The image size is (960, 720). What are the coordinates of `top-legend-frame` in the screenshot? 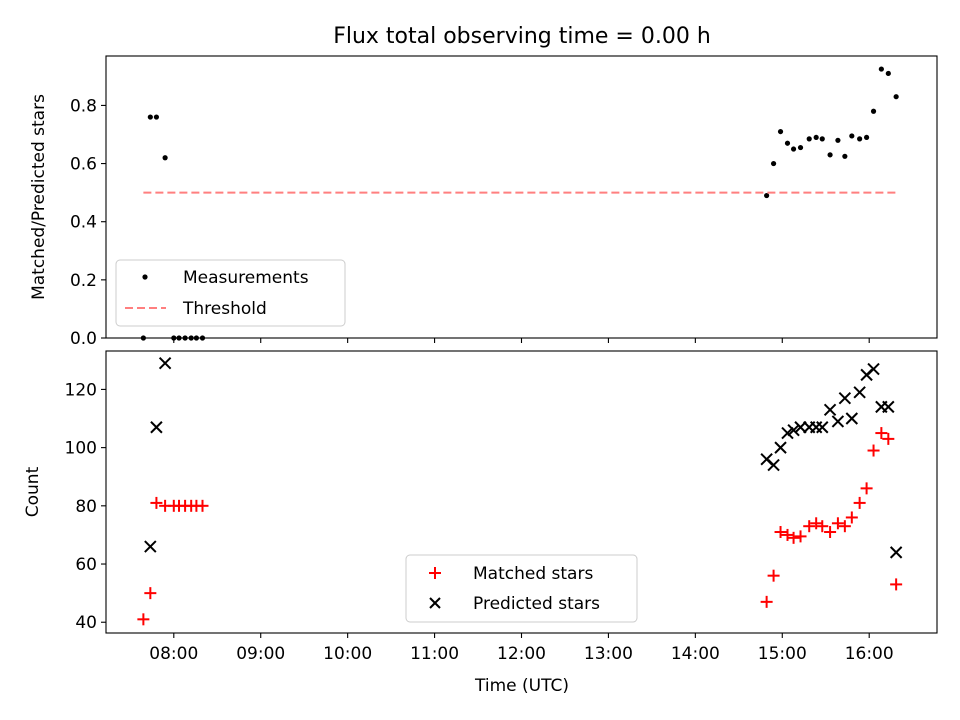 It's located at (230, 293).